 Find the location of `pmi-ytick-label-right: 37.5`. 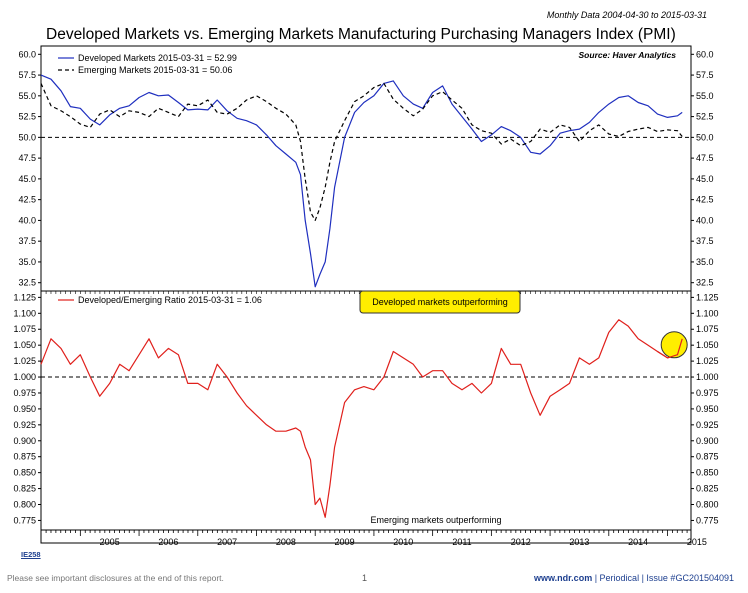

pmi-ytick-label-right: 37.5 is located at coordinates (705, 241).